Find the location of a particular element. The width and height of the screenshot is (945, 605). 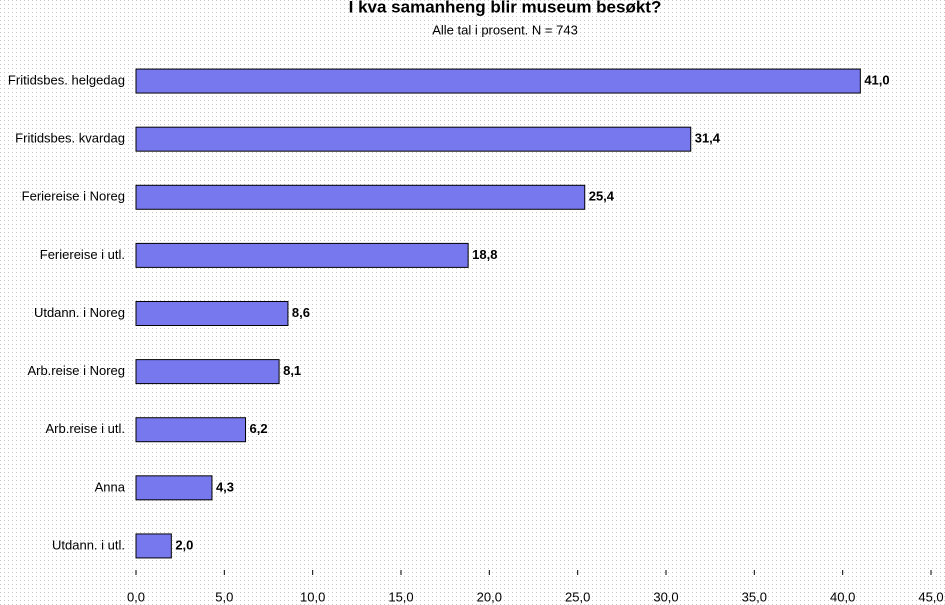

x-tick-label: 40,0 is located at coordinates (842, 596).